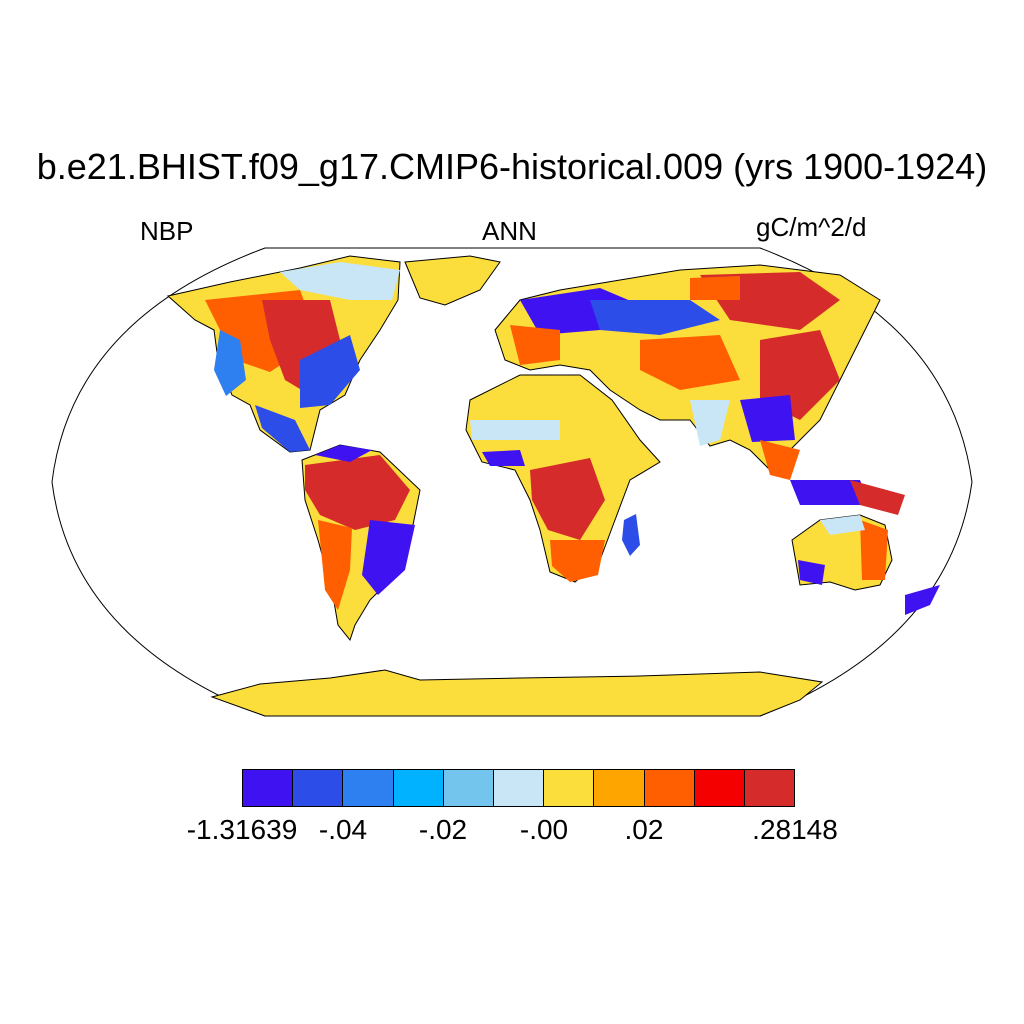 This screenshot has height=1024, width=1024. Describe the element at coordinates (357, 492) in the screenshot. I see `patch-amazon` at that location.